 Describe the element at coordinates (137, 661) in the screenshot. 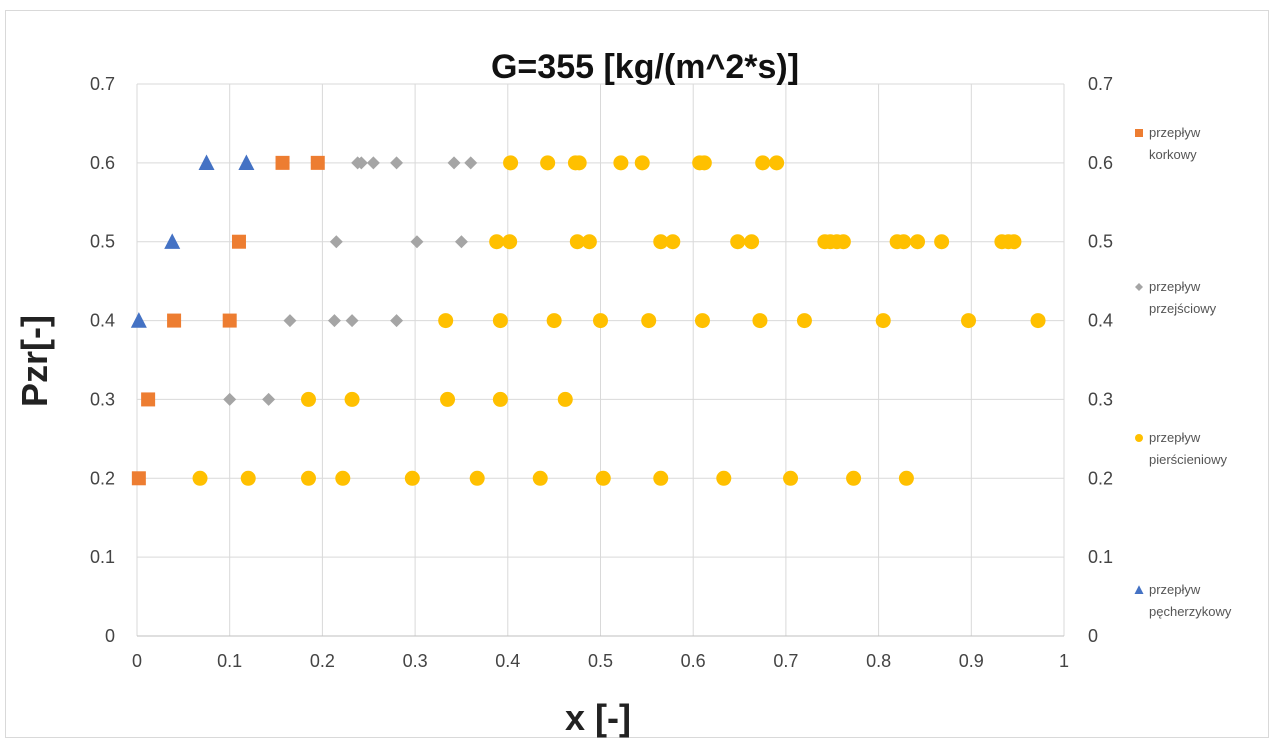

I see `x-tick-label: 0` at that location.